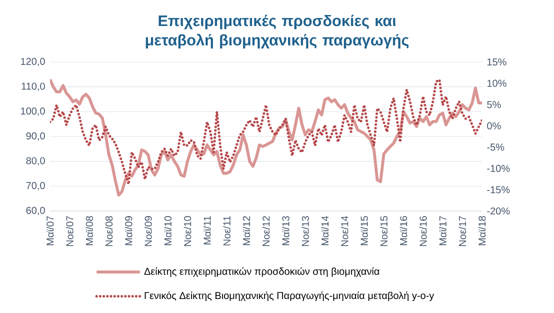 The width and height of the screenshot is (554, 313). What do you see at coordinates (188, 231) in the screenshot?
I see `x-tick-label: Νοε/10` at bounding box center [188, 231].